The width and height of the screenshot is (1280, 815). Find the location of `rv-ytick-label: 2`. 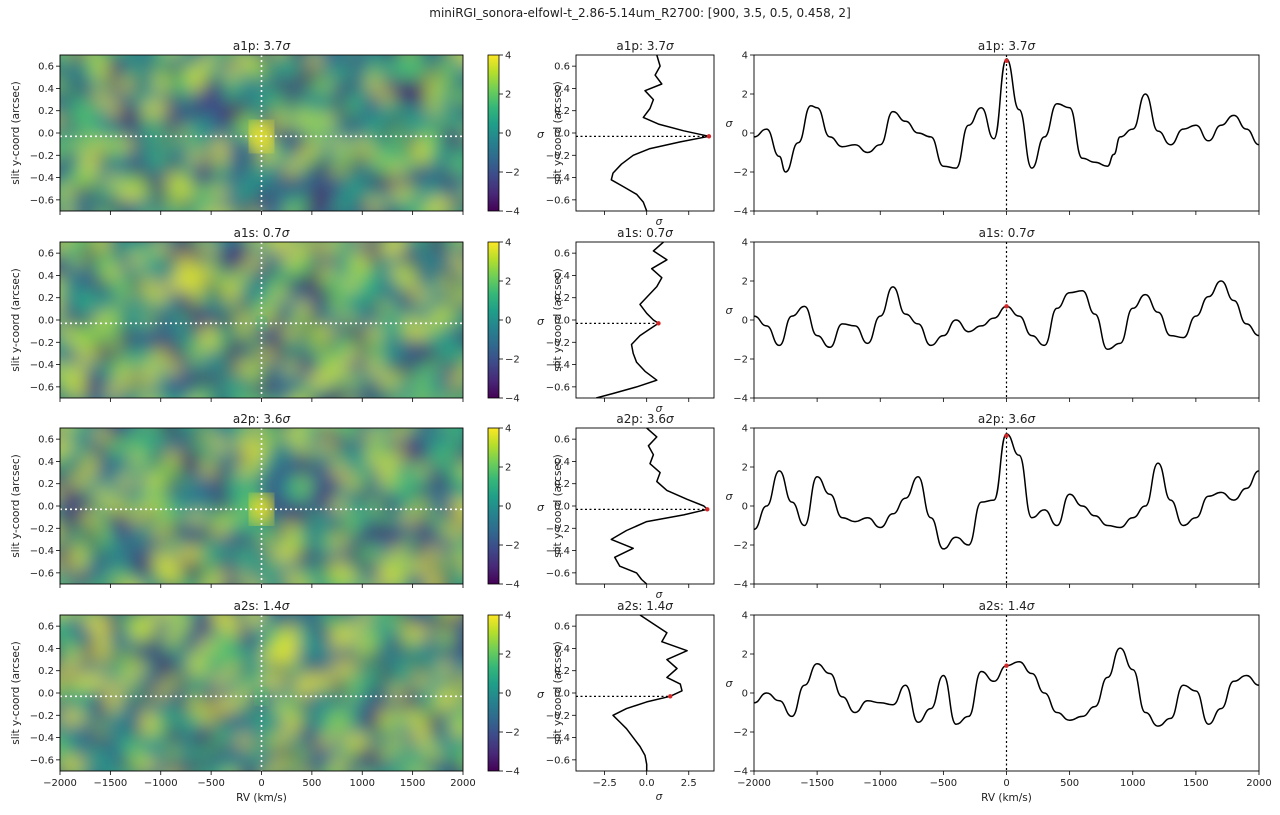

rv-ytick-label: 2 is located at coordinates (745, 95).